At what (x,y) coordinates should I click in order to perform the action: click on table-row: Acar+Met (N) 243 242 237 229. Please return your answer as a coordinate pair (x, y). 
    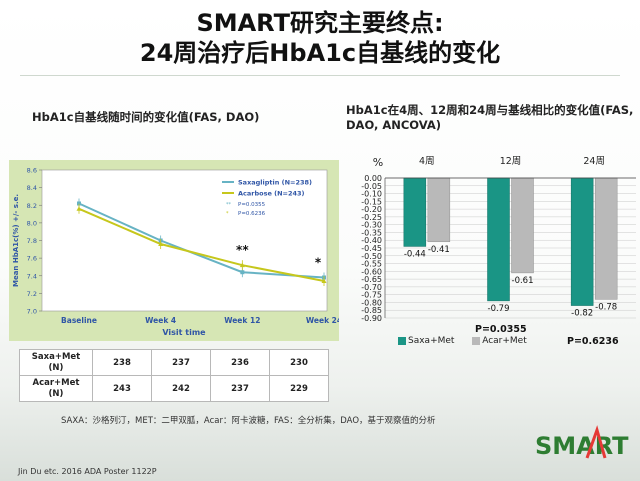
    Looking at the image, I should click on (174, 388).